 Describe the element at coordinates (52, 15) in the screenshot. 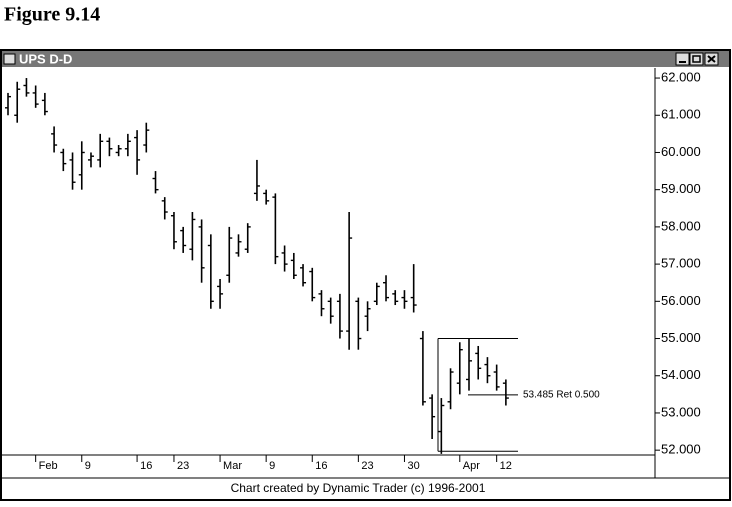

I see `figure-label: Figure 9.14` at that location.